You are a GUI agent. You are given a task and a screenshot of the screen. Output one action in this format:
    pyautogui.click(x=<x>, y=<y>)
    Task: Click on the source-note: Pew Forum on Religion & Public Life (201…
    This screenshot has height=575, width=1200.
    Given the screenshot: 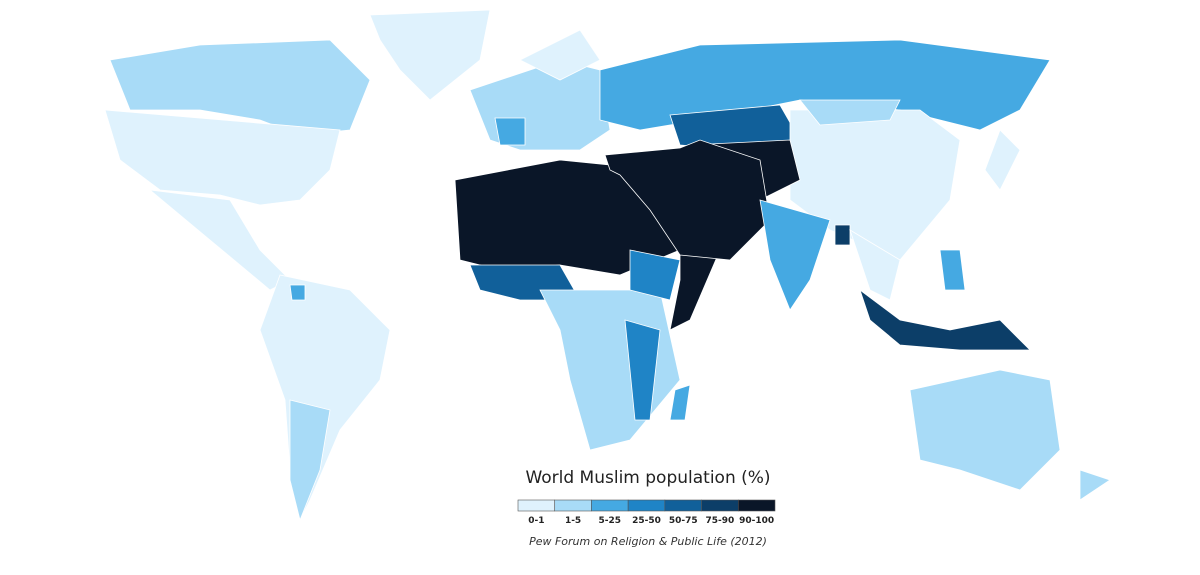 What is the action you would take?
    pyautogui.click(x=648, y=541)
    